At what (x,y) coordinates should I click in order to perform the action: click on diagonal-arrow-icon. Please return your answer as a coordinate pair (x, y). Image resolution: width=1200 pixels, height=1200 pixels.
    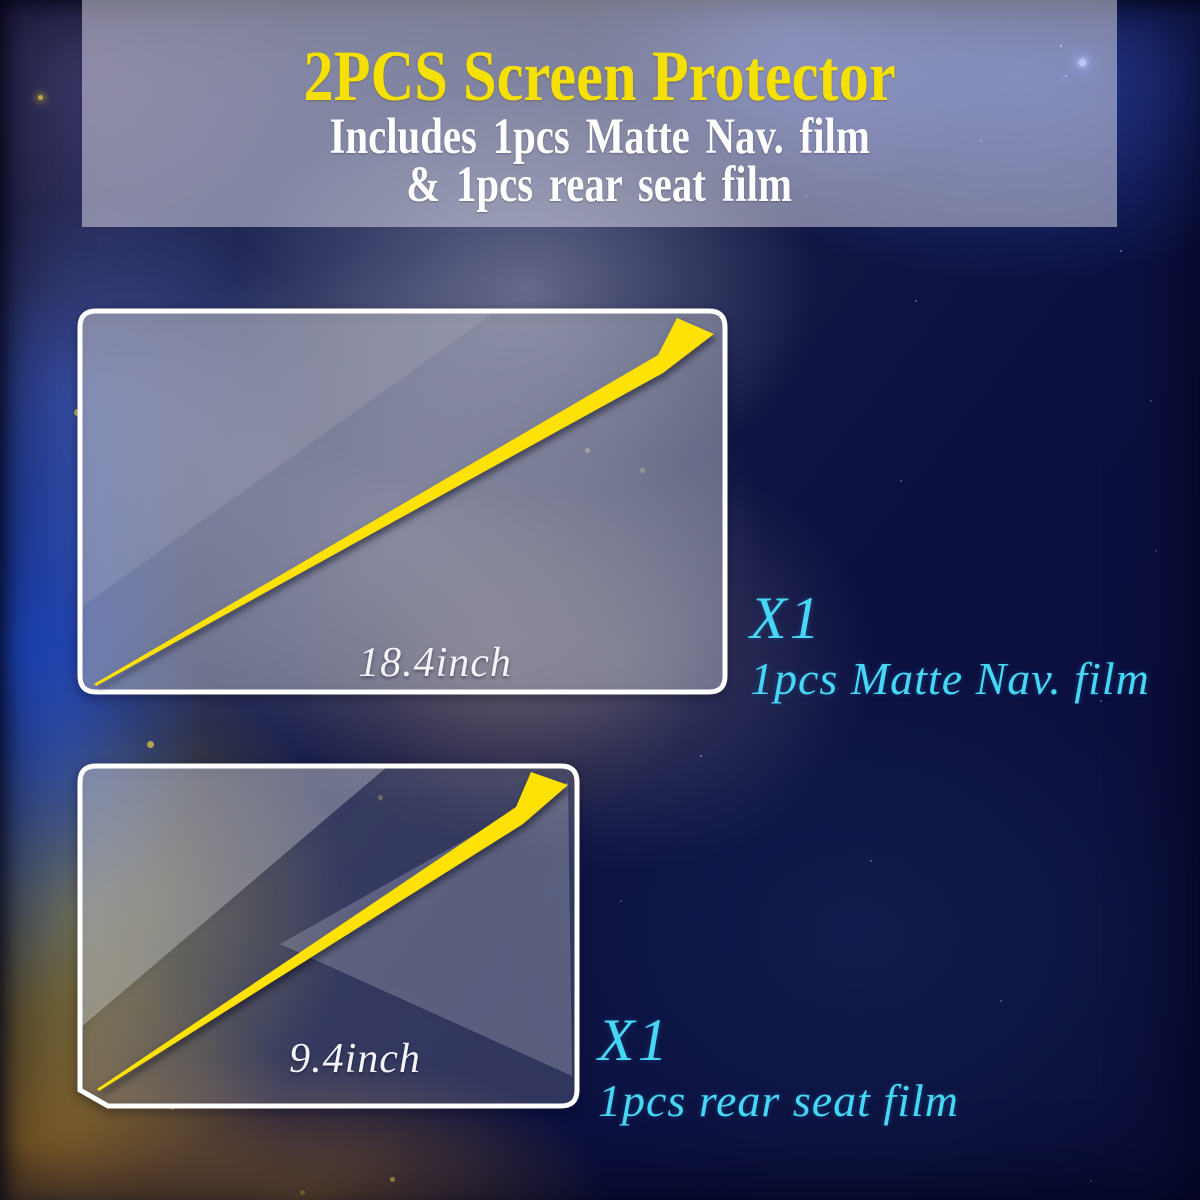
    Looking at the image, I should click on (332, 931).